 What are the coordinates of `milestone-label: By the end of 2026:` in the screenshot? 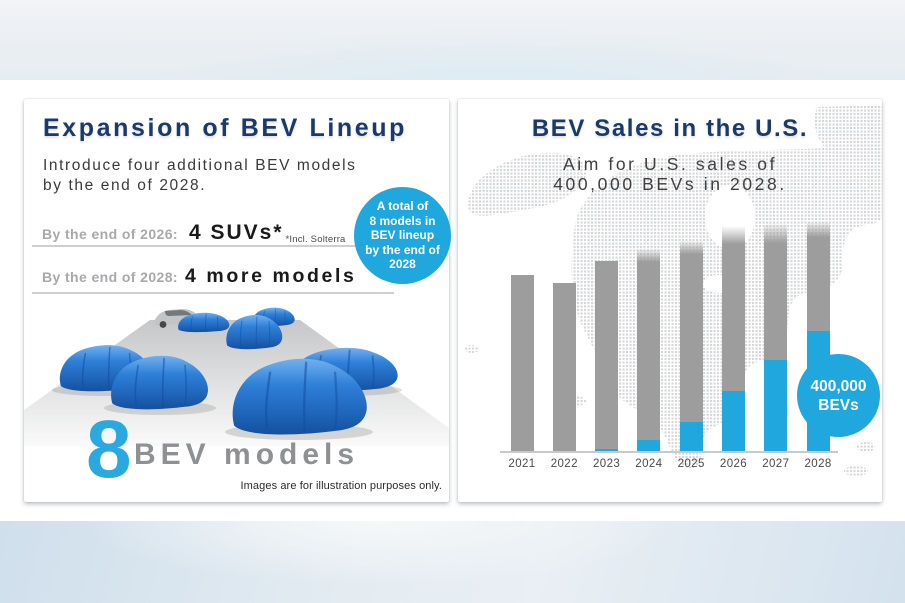 It's located at (110, 234).